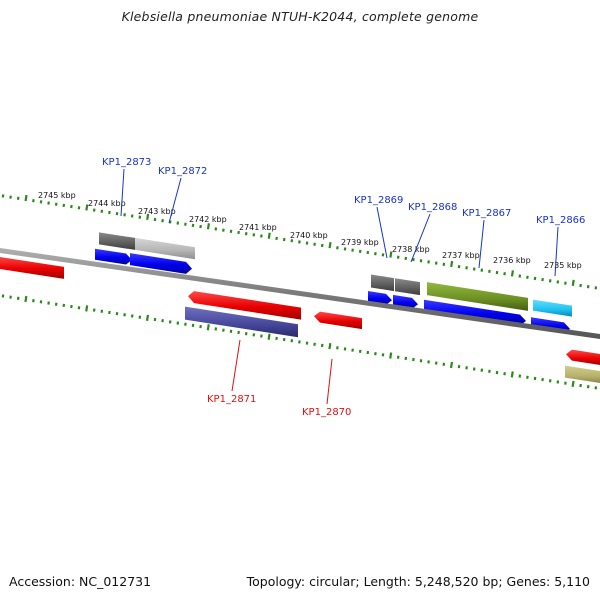 This screenshot has width=600, height=604. I want to click on gene-label-KP1_2867: KP1_2867, so click(486, 213).